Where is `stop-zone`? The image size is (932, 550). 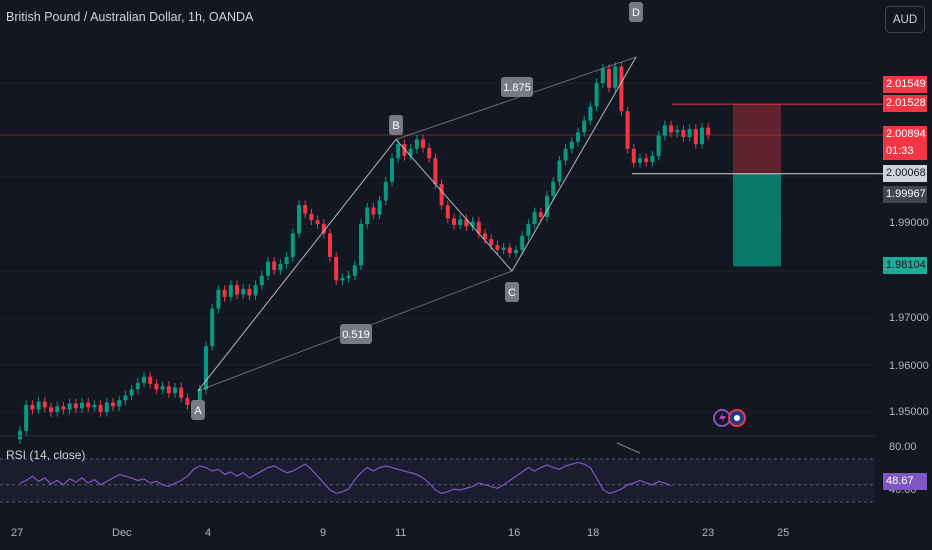
stop-zone is located at coordinates (757, 139).